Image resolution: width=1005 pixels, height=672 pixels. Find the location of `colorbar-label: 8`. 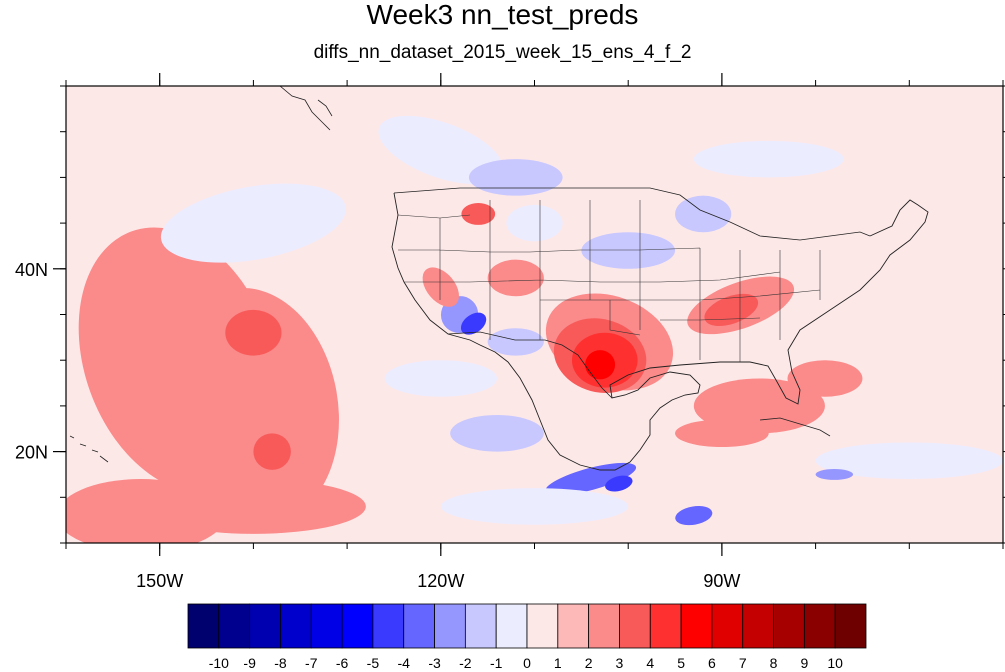

colorbar-label: 8 is located at coordinates (774, 663).